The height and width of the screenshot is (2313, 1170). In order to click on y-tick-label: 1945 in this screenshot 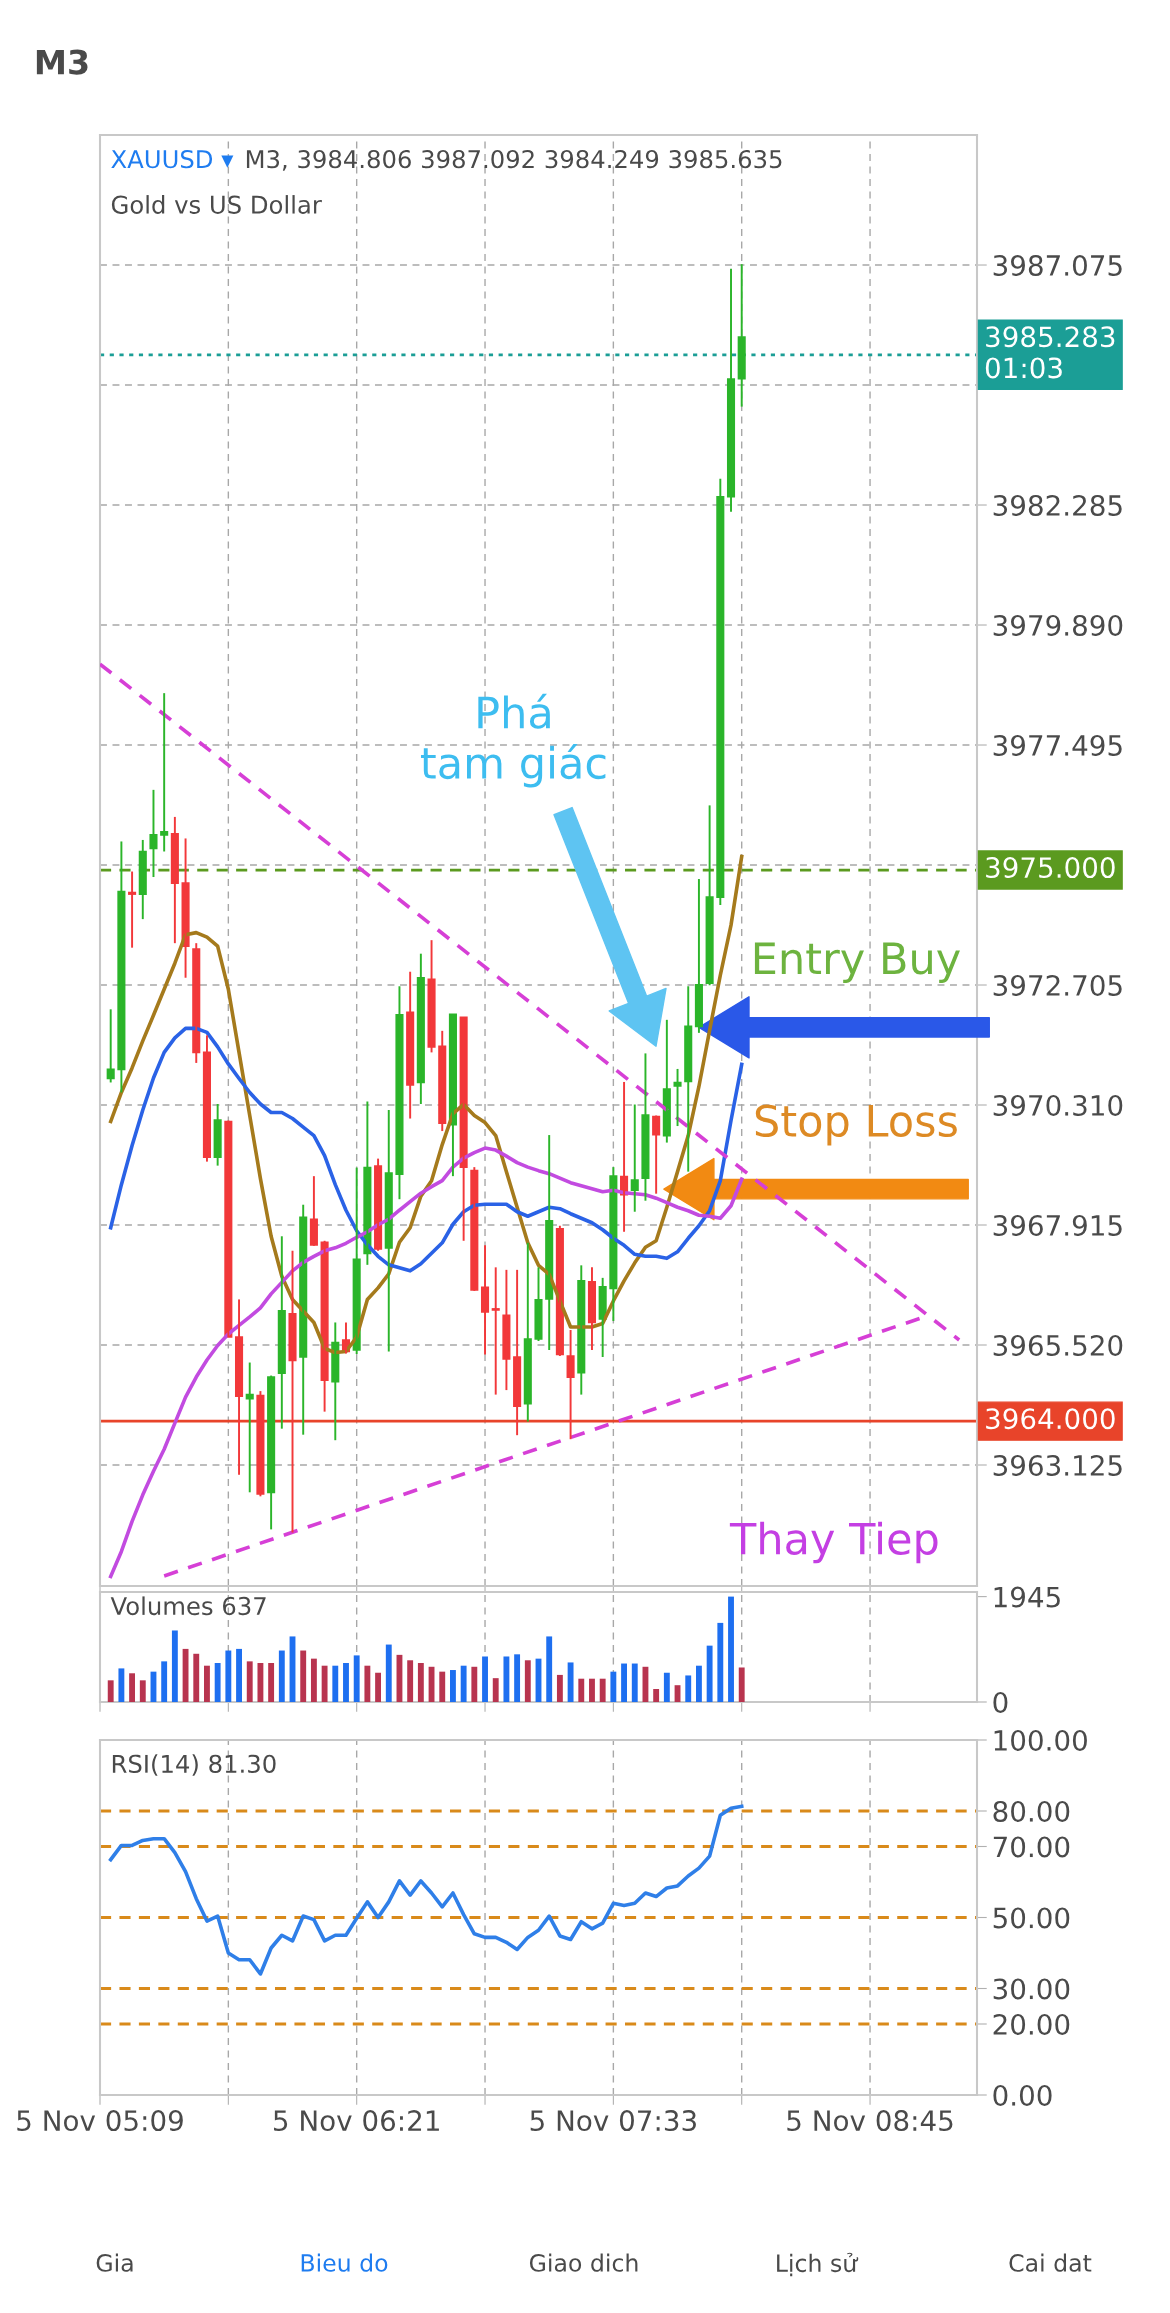, I will do `click(1027, 1597)`.